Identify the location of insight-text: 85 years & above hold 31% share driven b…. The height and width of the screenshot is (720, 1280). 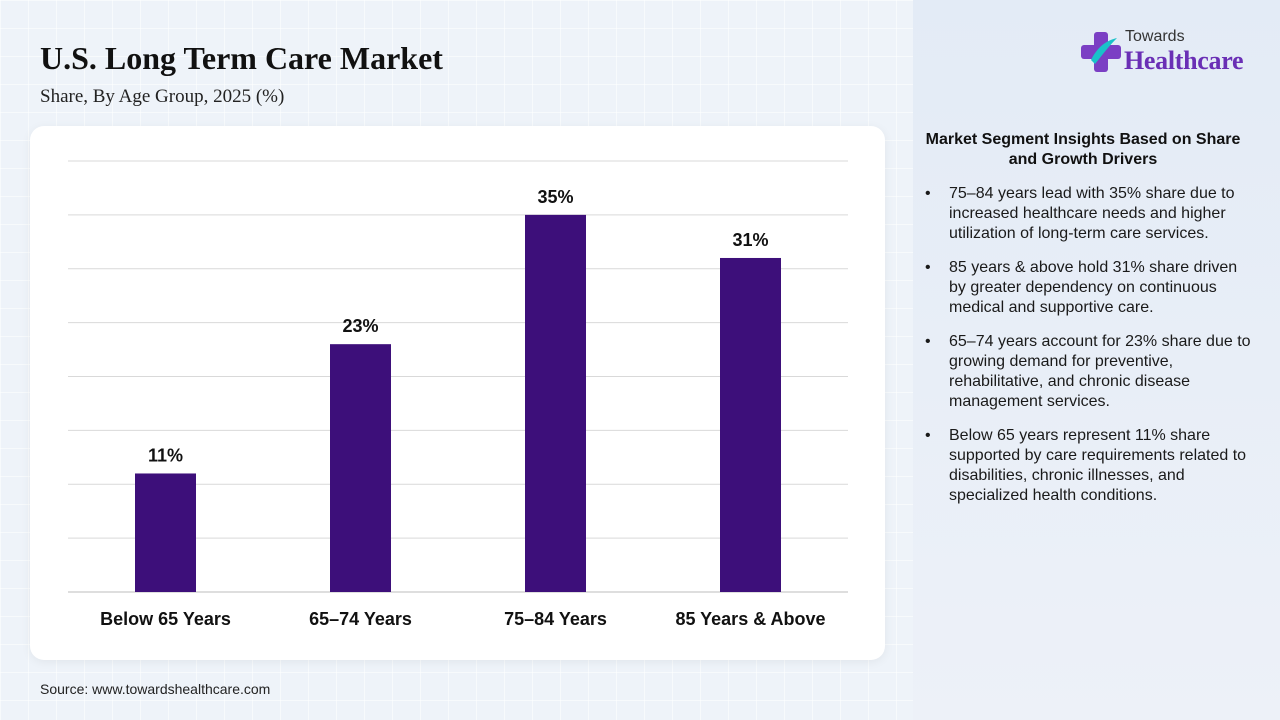
(1093, 287).